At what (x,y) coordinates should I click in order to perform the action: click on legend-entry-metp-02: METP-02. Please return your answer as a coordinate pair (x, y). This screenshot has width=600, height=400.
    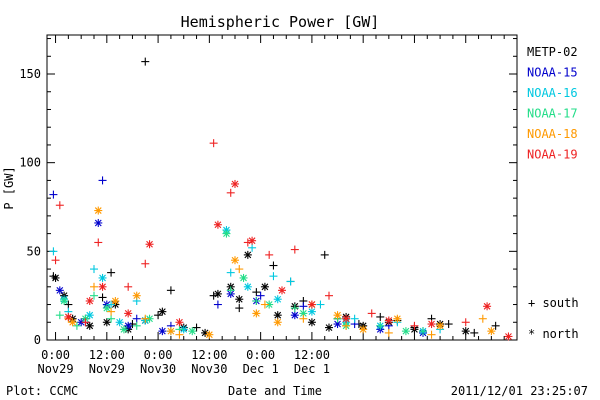
    Looking at the image, I should click on (552, 52).